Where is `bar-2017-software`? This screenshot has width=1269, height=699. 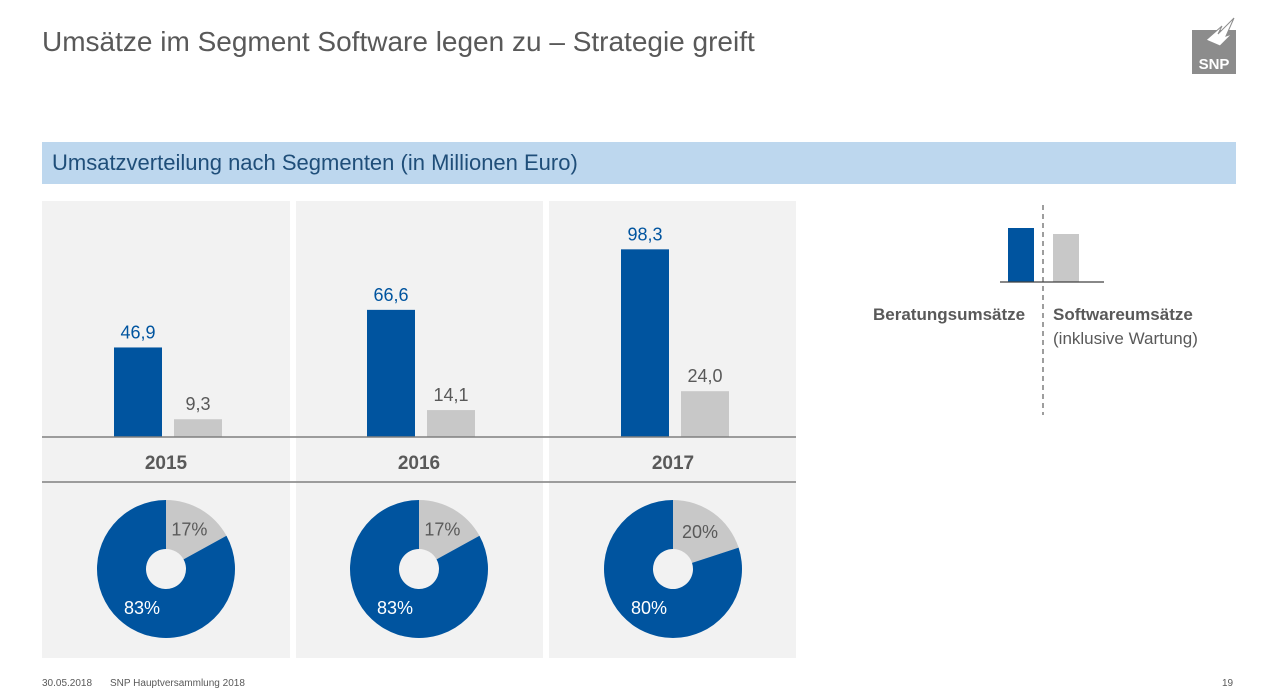 bar-2017-software is located at coordinates (705, 414).